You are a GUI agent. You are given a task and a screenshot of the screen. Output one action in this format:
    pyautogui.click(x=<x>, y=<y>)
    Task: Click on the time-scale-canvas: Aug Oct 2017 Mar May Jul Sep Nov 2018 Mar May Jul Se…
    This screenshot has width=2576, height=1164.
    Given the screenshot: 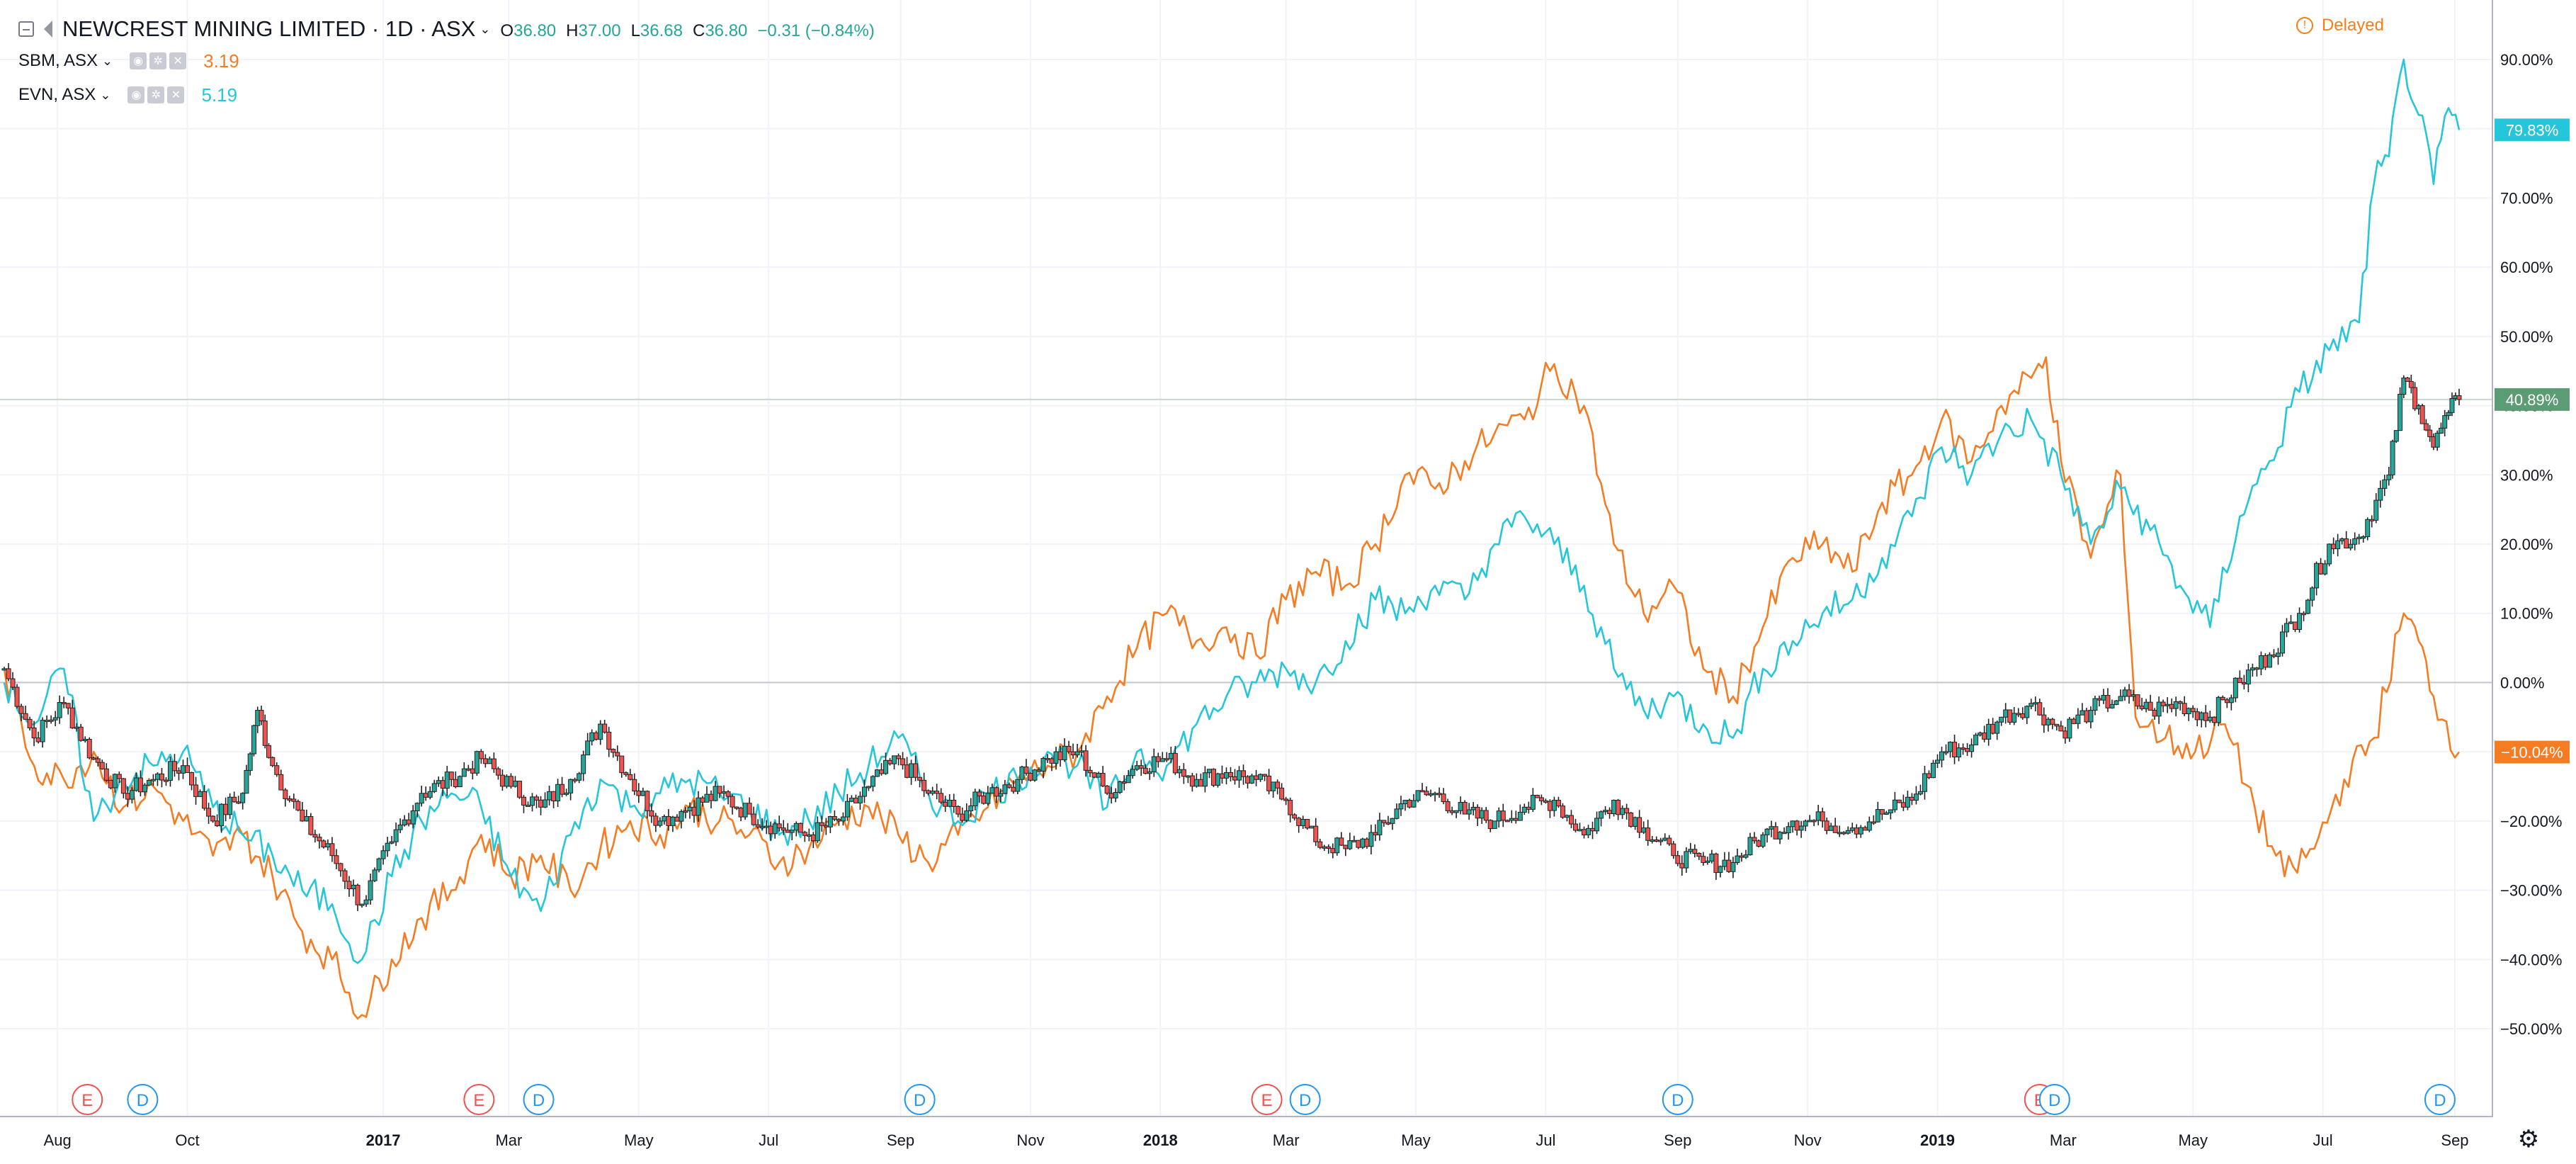 What is the action you would take?
    pyautogui.click(x=1246, y=1138)
    